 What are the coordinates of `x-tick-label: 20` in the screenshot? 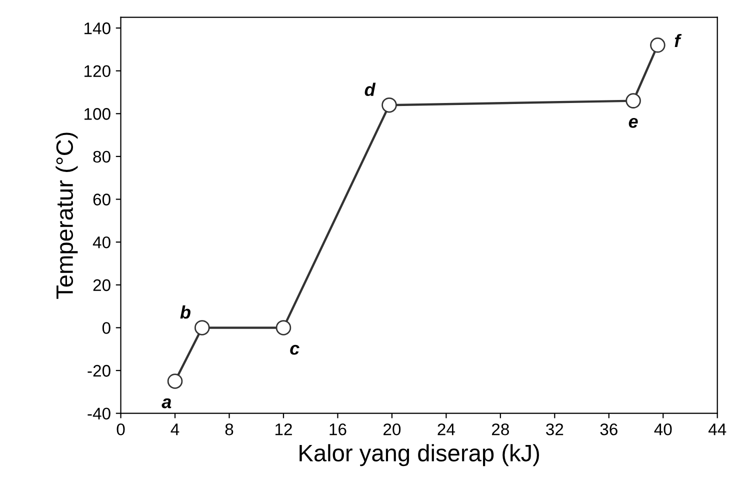 It's located at (392, 429).